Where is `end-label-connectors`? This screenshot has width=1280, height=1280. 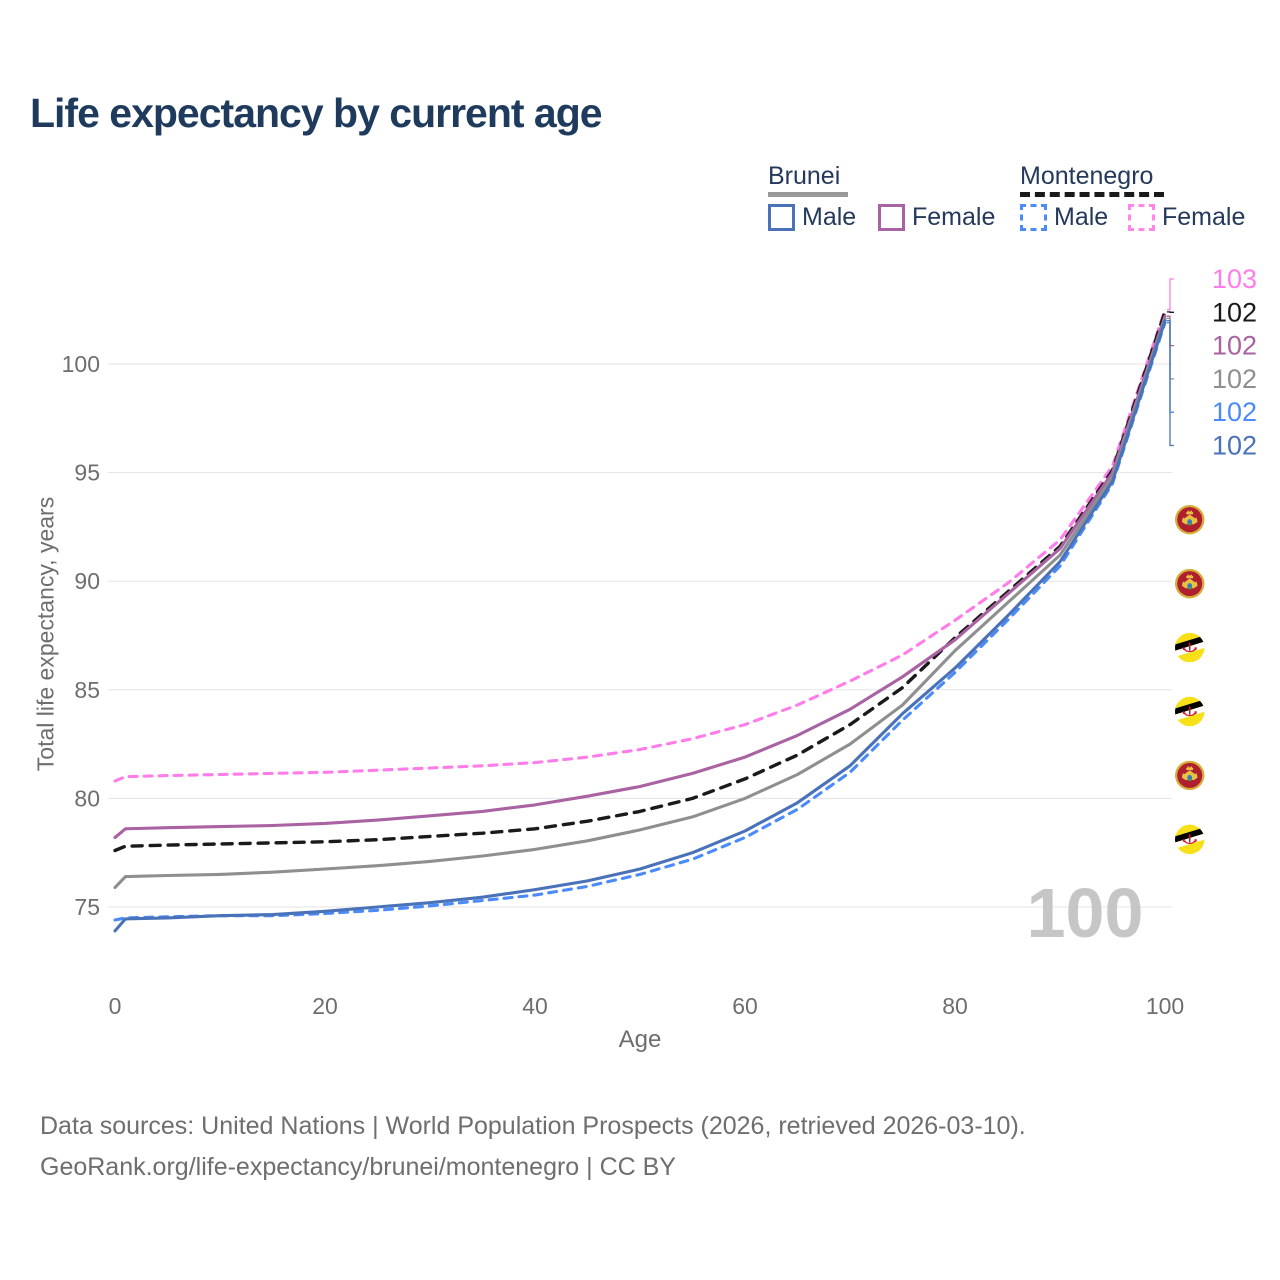
end-label-connectors is located at coordinates (1170, 362).